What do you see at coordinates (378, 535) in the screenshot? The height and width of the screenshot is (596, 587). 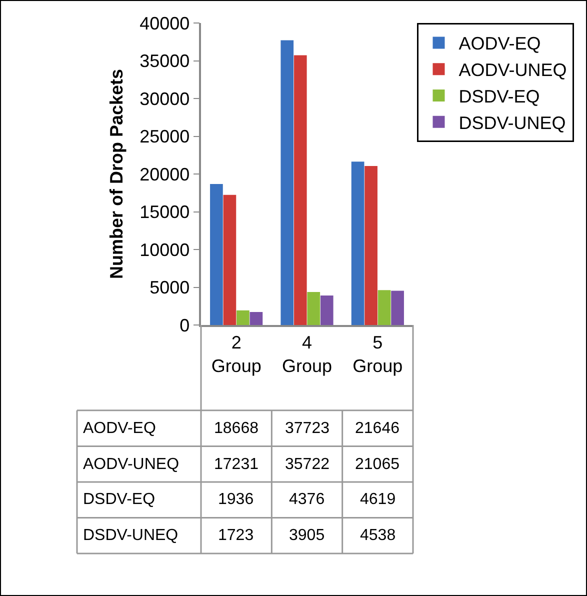 I see `data-label: 4538` at bounding box center [378, 535].